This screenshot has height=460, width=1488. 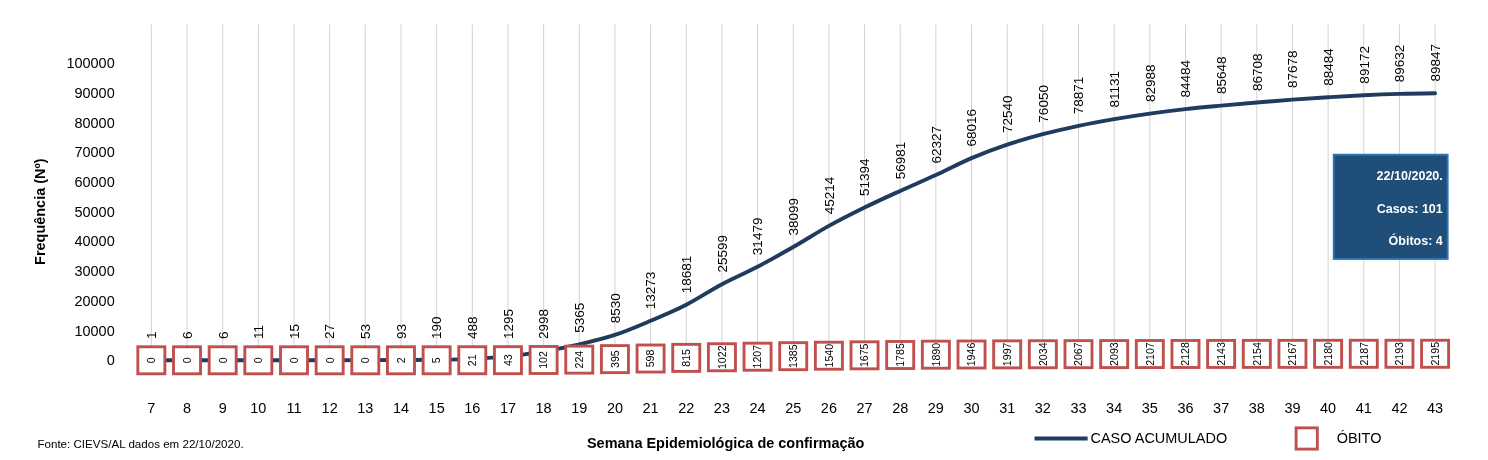 I want to click on data-label: 1540, so click(x=828, y=355).